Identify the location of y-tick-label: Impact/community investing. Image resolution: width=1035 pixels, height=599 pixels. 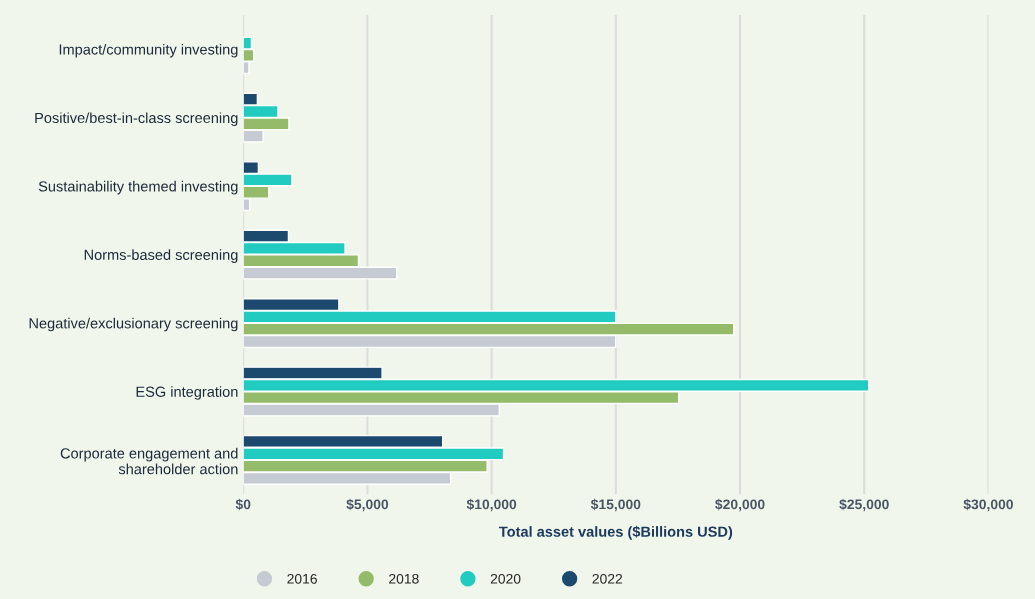
(148, 50).